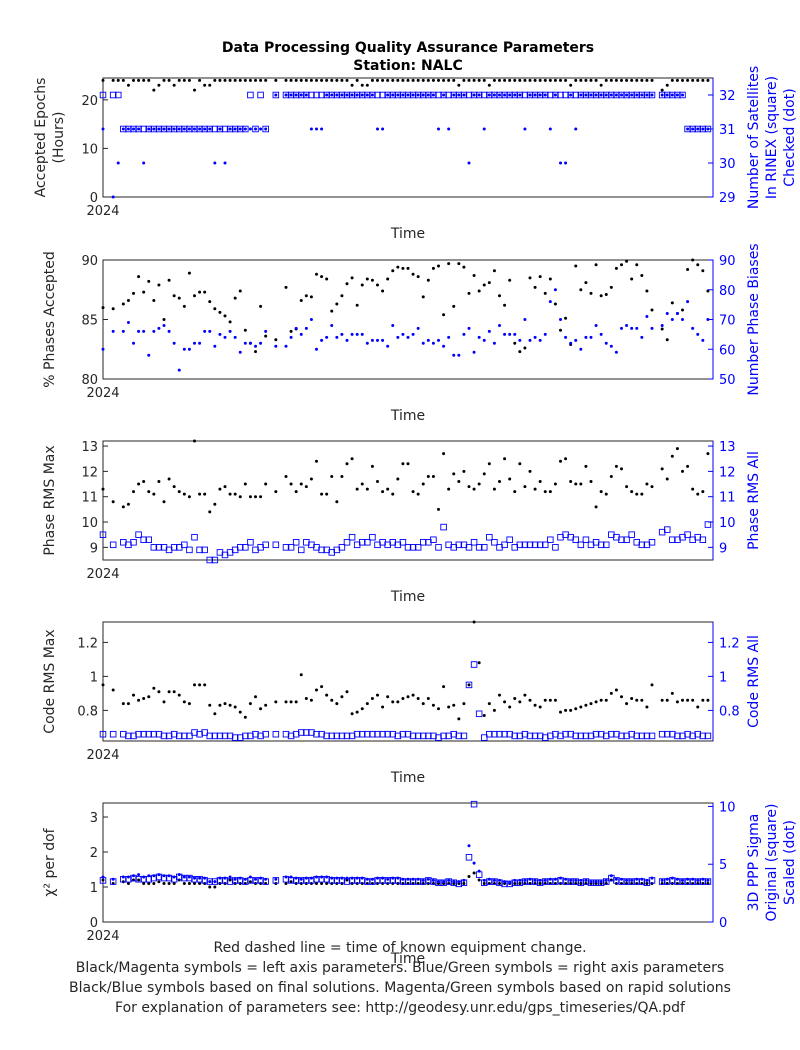 The image size is (800, 1050). Describe the element at coordinates (405, 542) in the screenshot. I see `series-right-square` at that location.